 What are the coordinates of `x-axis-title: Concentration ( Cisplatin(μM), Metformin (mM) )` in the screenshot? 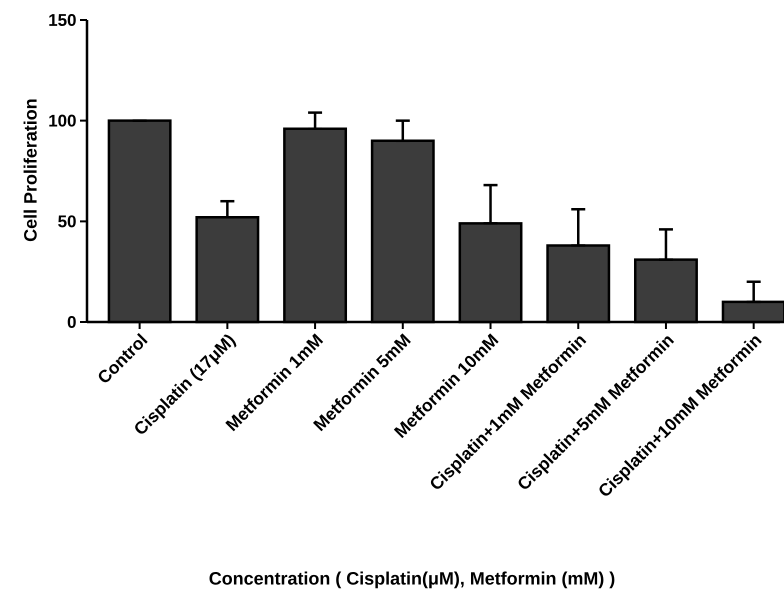 It's located at (412, 580).